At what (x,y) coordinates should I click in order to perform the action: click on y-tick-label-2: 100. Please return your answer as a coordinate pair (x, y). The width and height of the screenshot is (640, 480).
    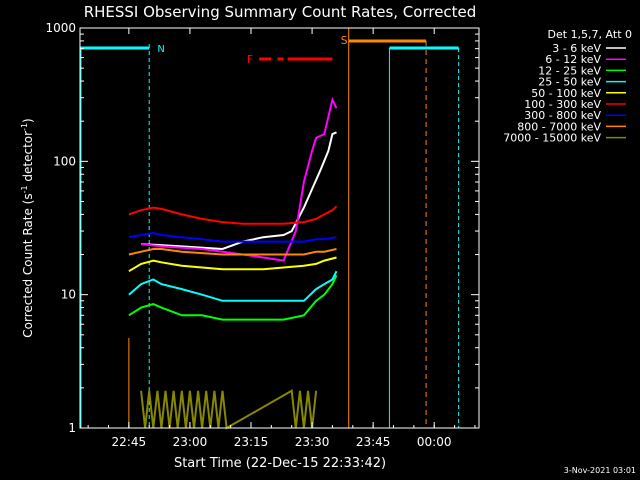
    Looking at the image, I should click on (64, 161).